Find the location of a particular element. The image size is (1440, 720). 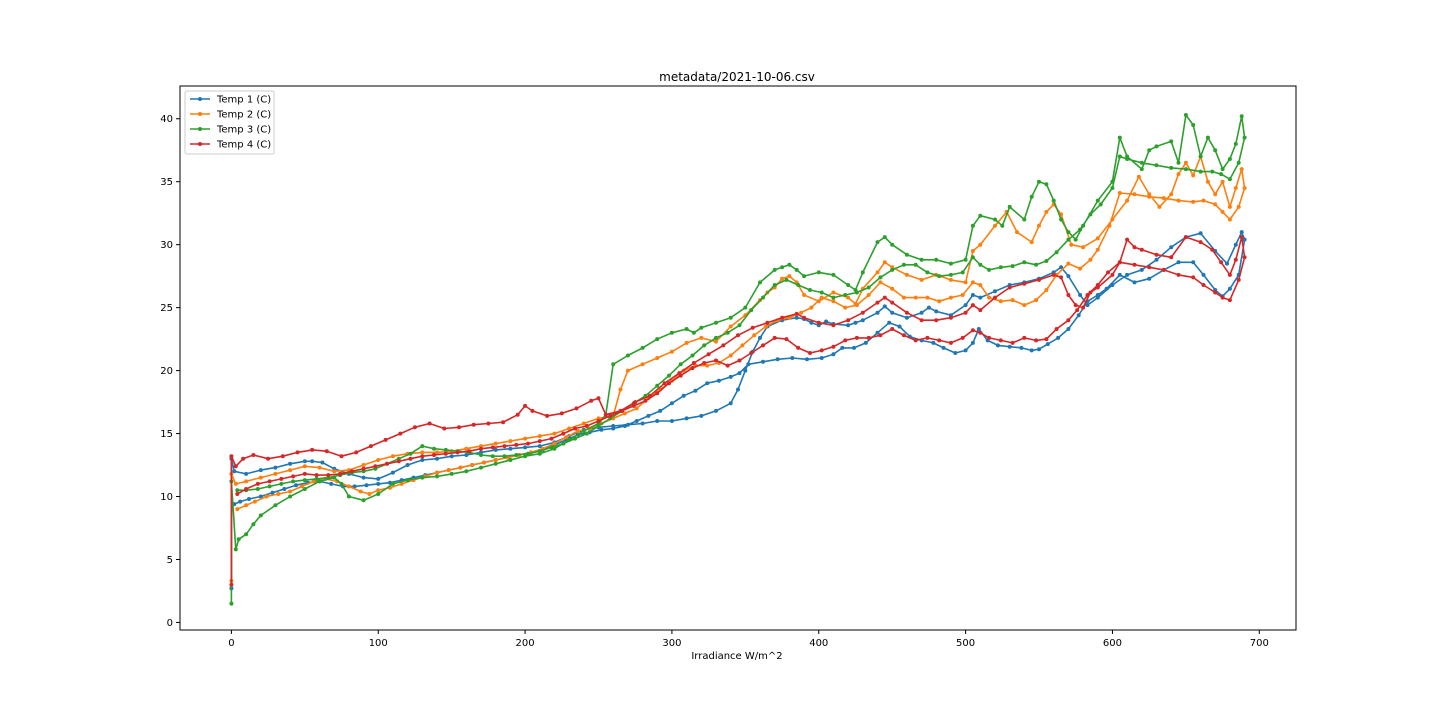

legend-label: Temp 2 (C) is located at coordinates (243, 115).